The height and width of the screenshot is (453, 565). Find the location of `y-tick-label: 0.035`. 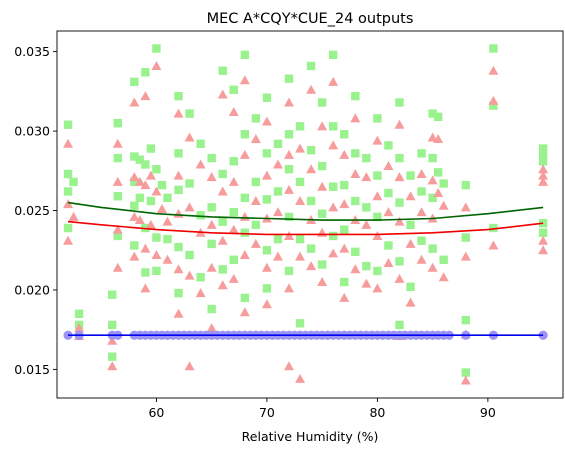

y-tick-label: 0.035 is located at coordinates (32, 51).